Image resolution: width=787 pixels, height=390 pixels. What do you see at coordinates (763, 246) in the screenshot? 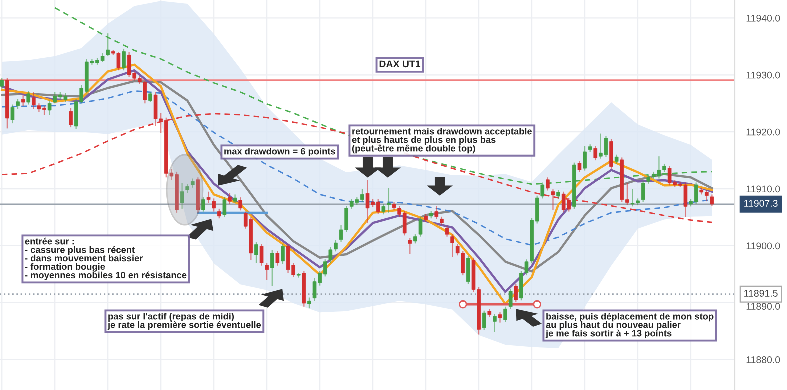
I see `y-tick-label: 11900.0` at bounding box center [763, 246].